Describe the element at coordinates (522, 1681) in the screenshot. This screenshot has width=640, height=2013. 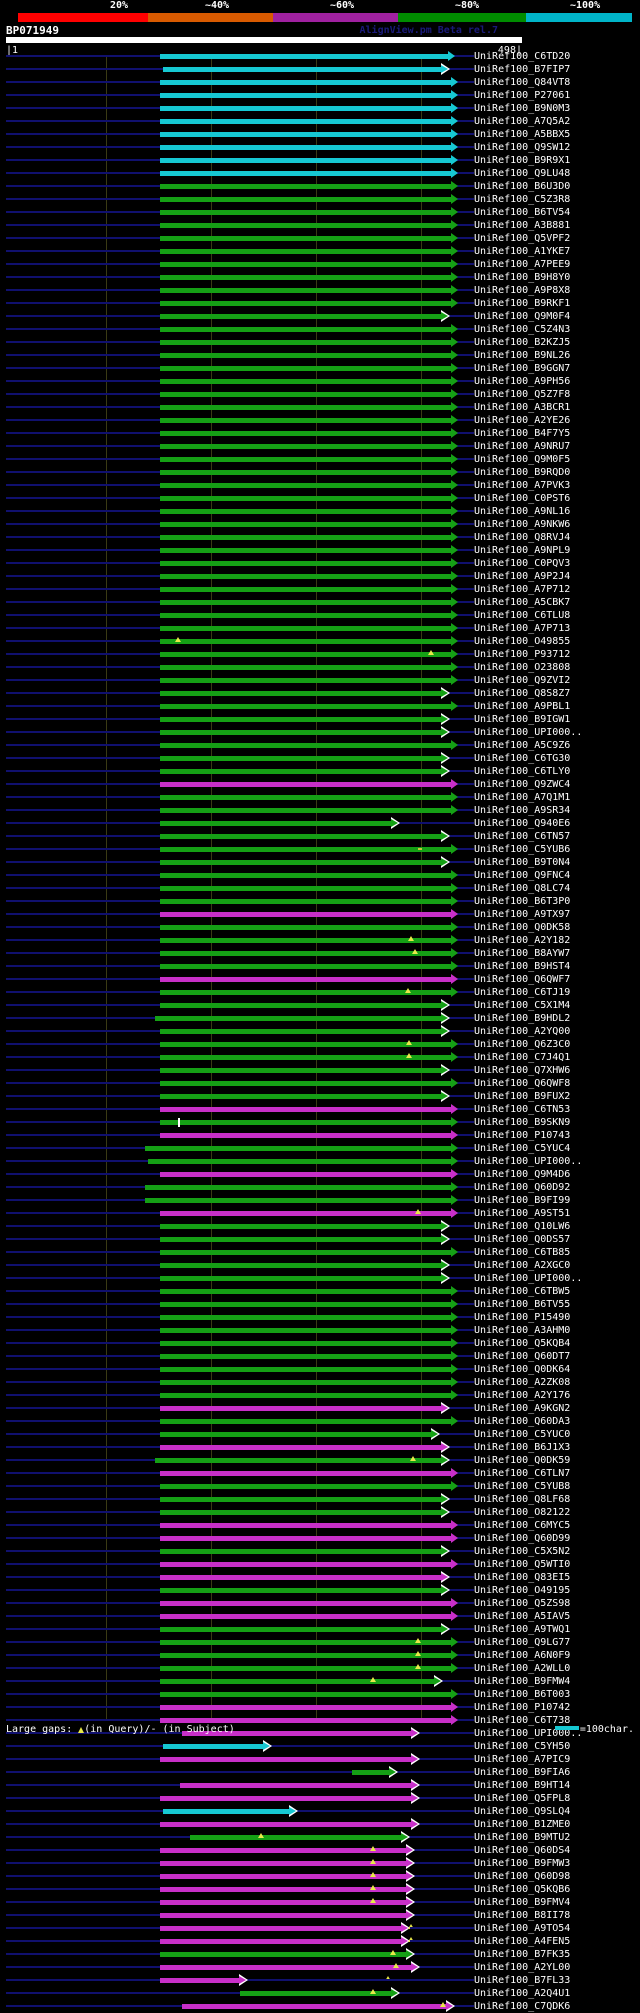
I see `subject-label: UniRef100_B9FMW4` at that location.